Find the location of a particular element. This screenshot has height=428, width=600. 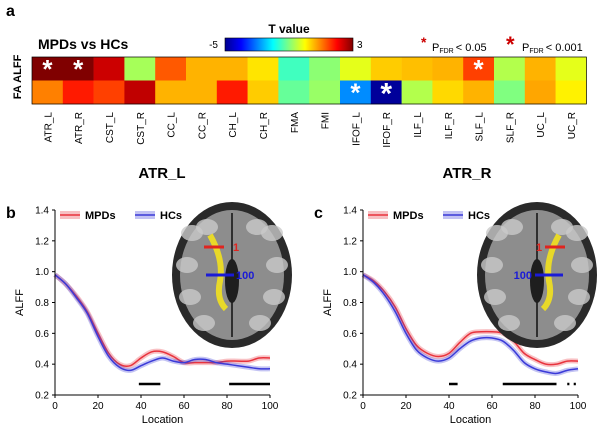

heatmap-column-label: CH_R is located at coordinates (264, 125).